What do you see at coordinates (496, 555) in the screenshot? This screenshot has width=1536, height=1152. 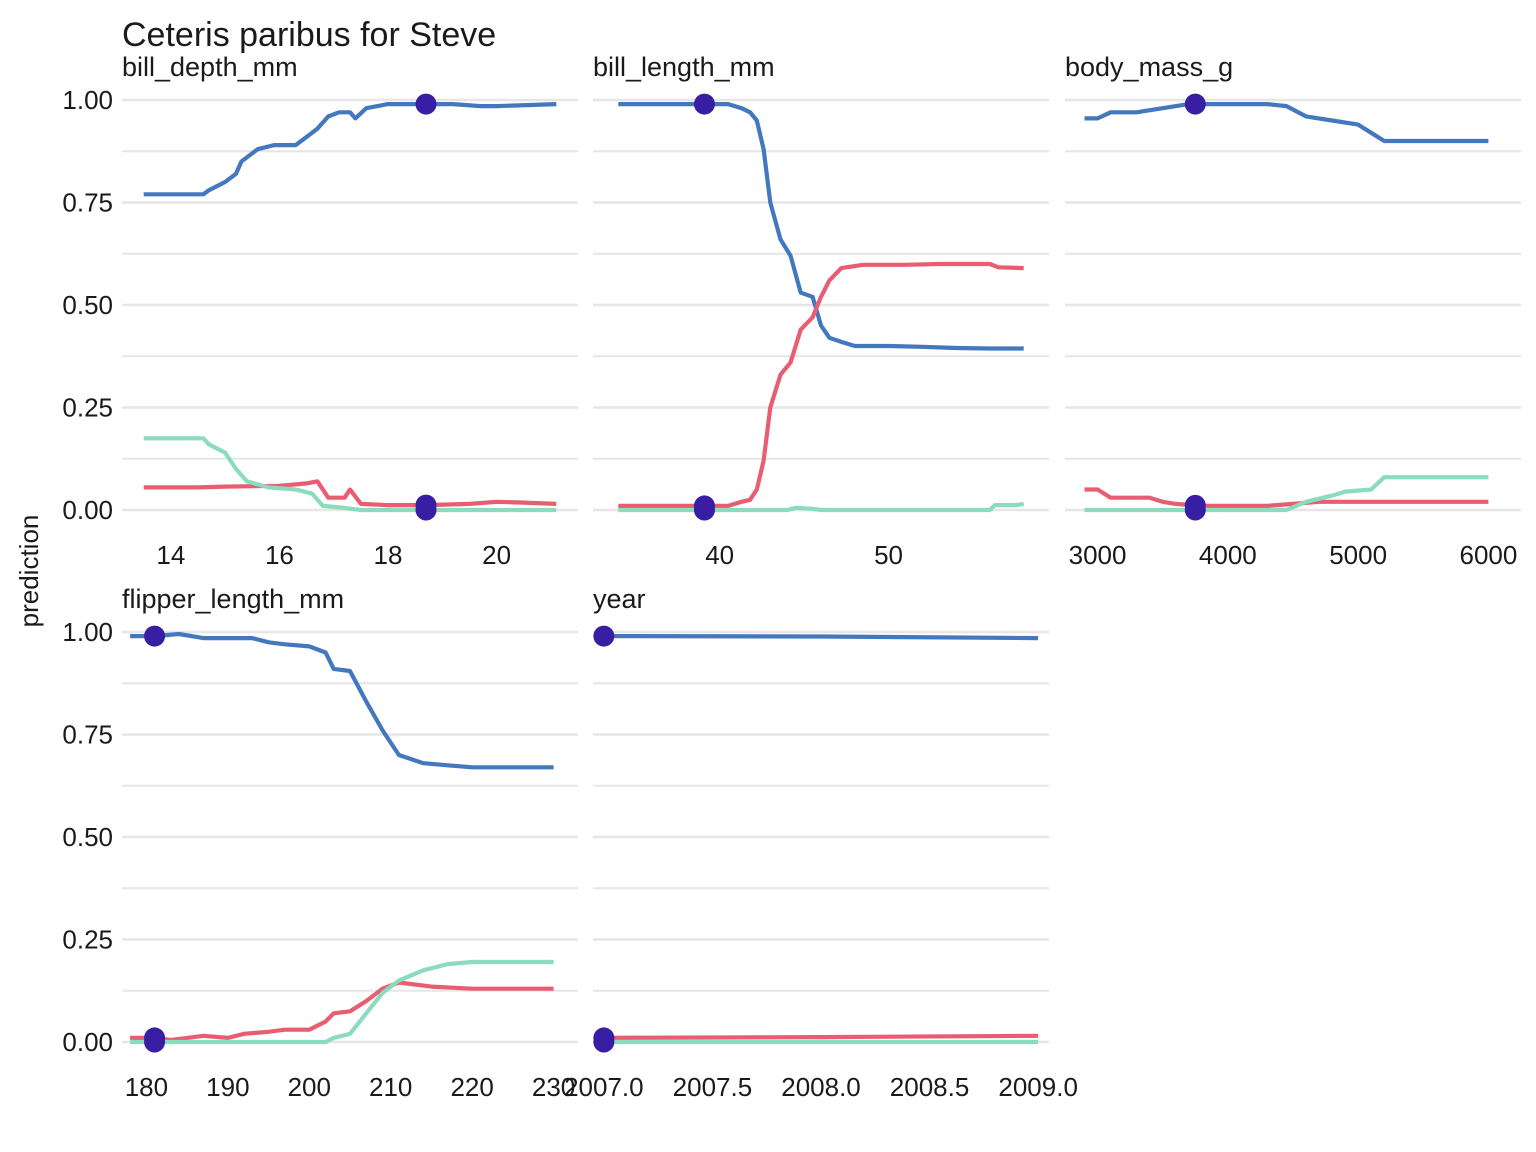 I see `x-tick-label: 20` at bounding box center [496, 555].